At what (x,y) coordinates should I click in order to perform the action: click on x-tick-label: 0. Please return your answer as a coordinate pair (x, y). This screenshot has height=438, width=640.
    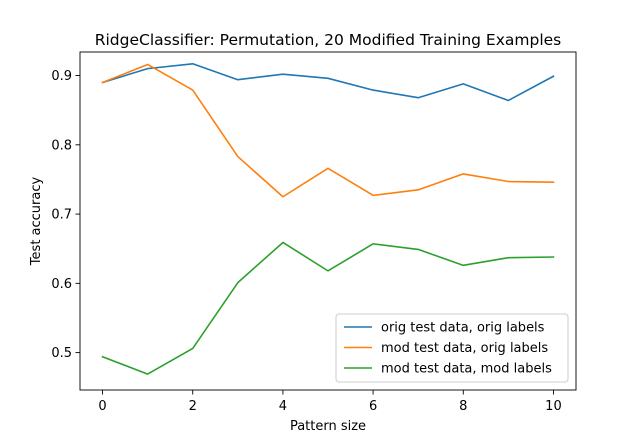
    Looking at the image, I should click on (102, 406).